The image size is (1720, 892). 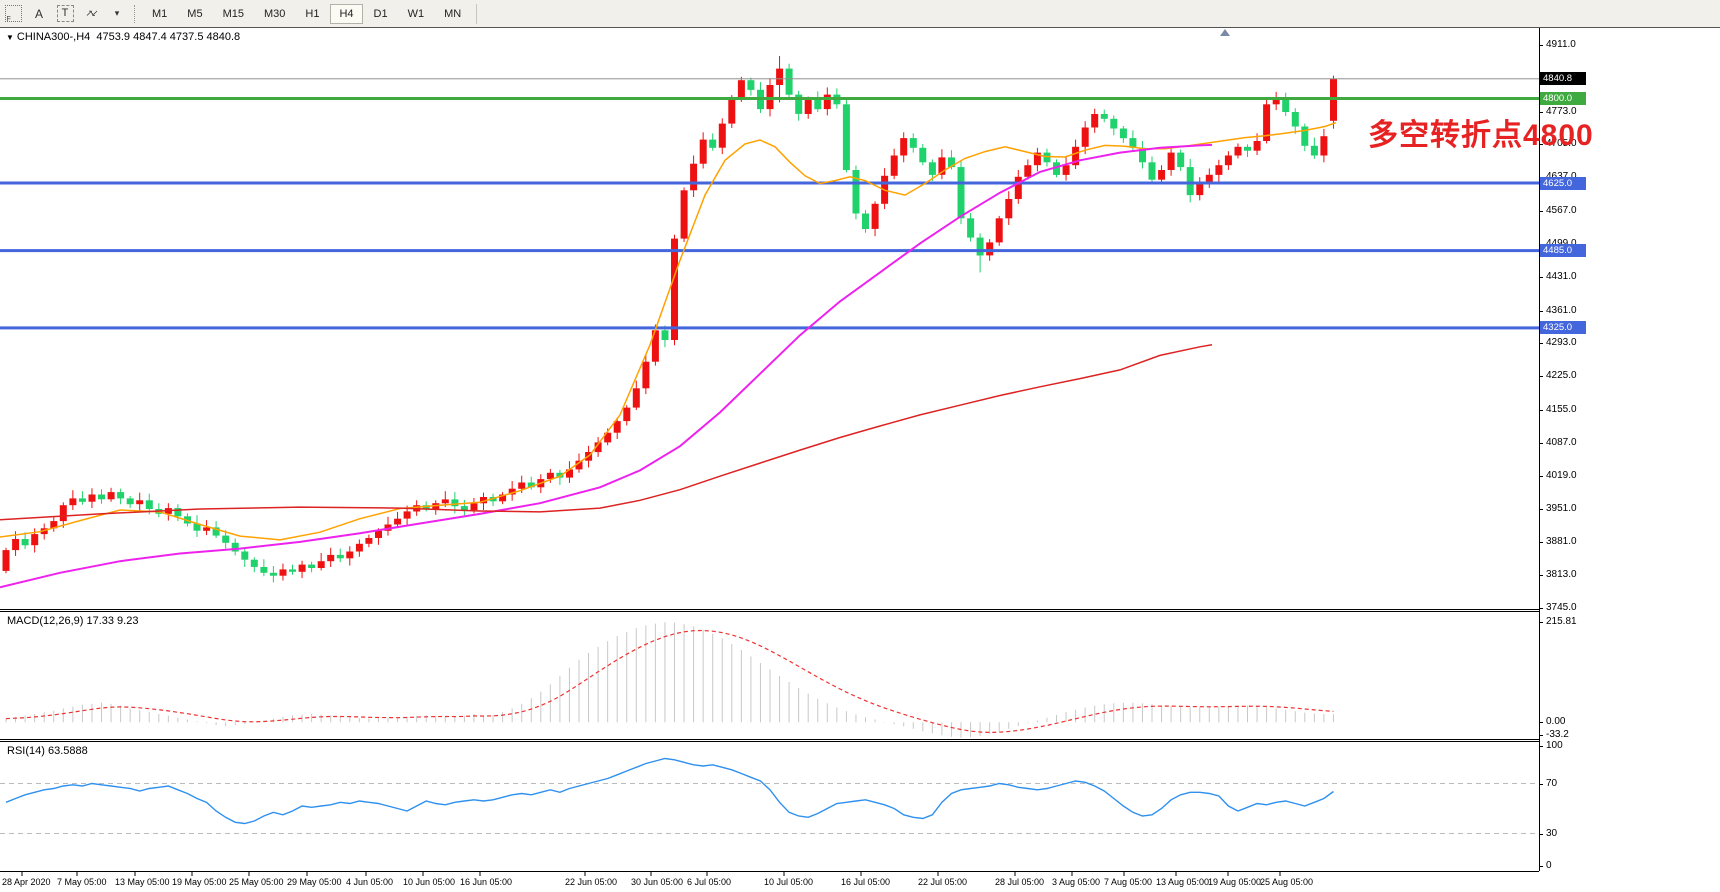 What do you see at coordinates (1225, 32) in the screenshot?
I see `chart-scroll-marker-icon` at bounding box center [1225, 32].